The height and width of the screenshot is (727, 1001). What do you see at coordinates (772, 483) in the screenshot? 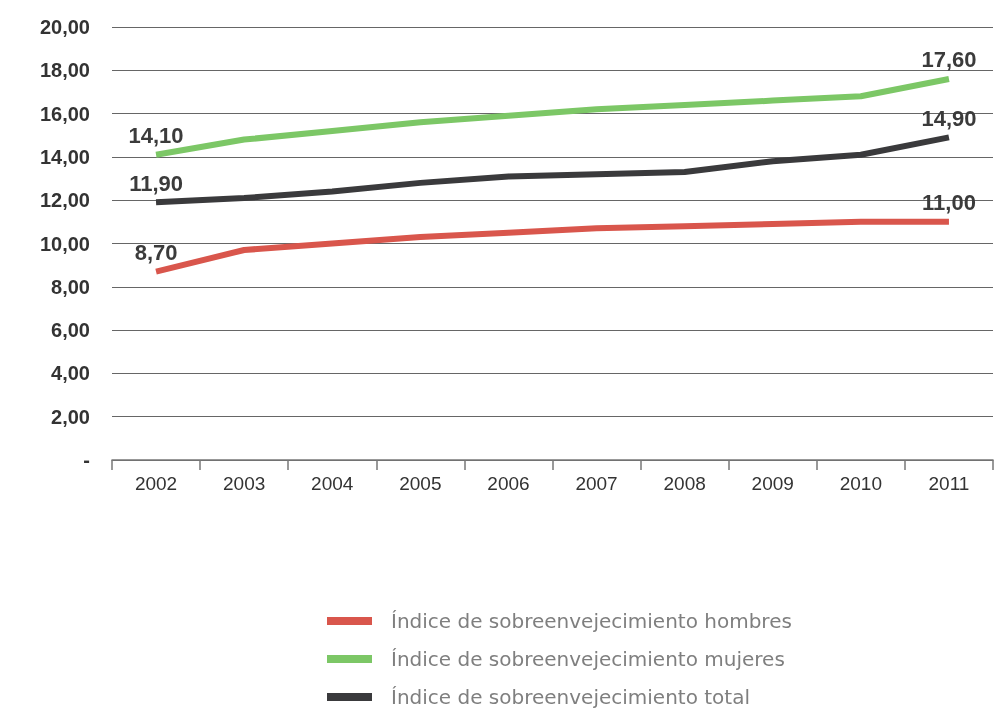
I see `x-tick-label: 2009` at bounding box center [772, 483].